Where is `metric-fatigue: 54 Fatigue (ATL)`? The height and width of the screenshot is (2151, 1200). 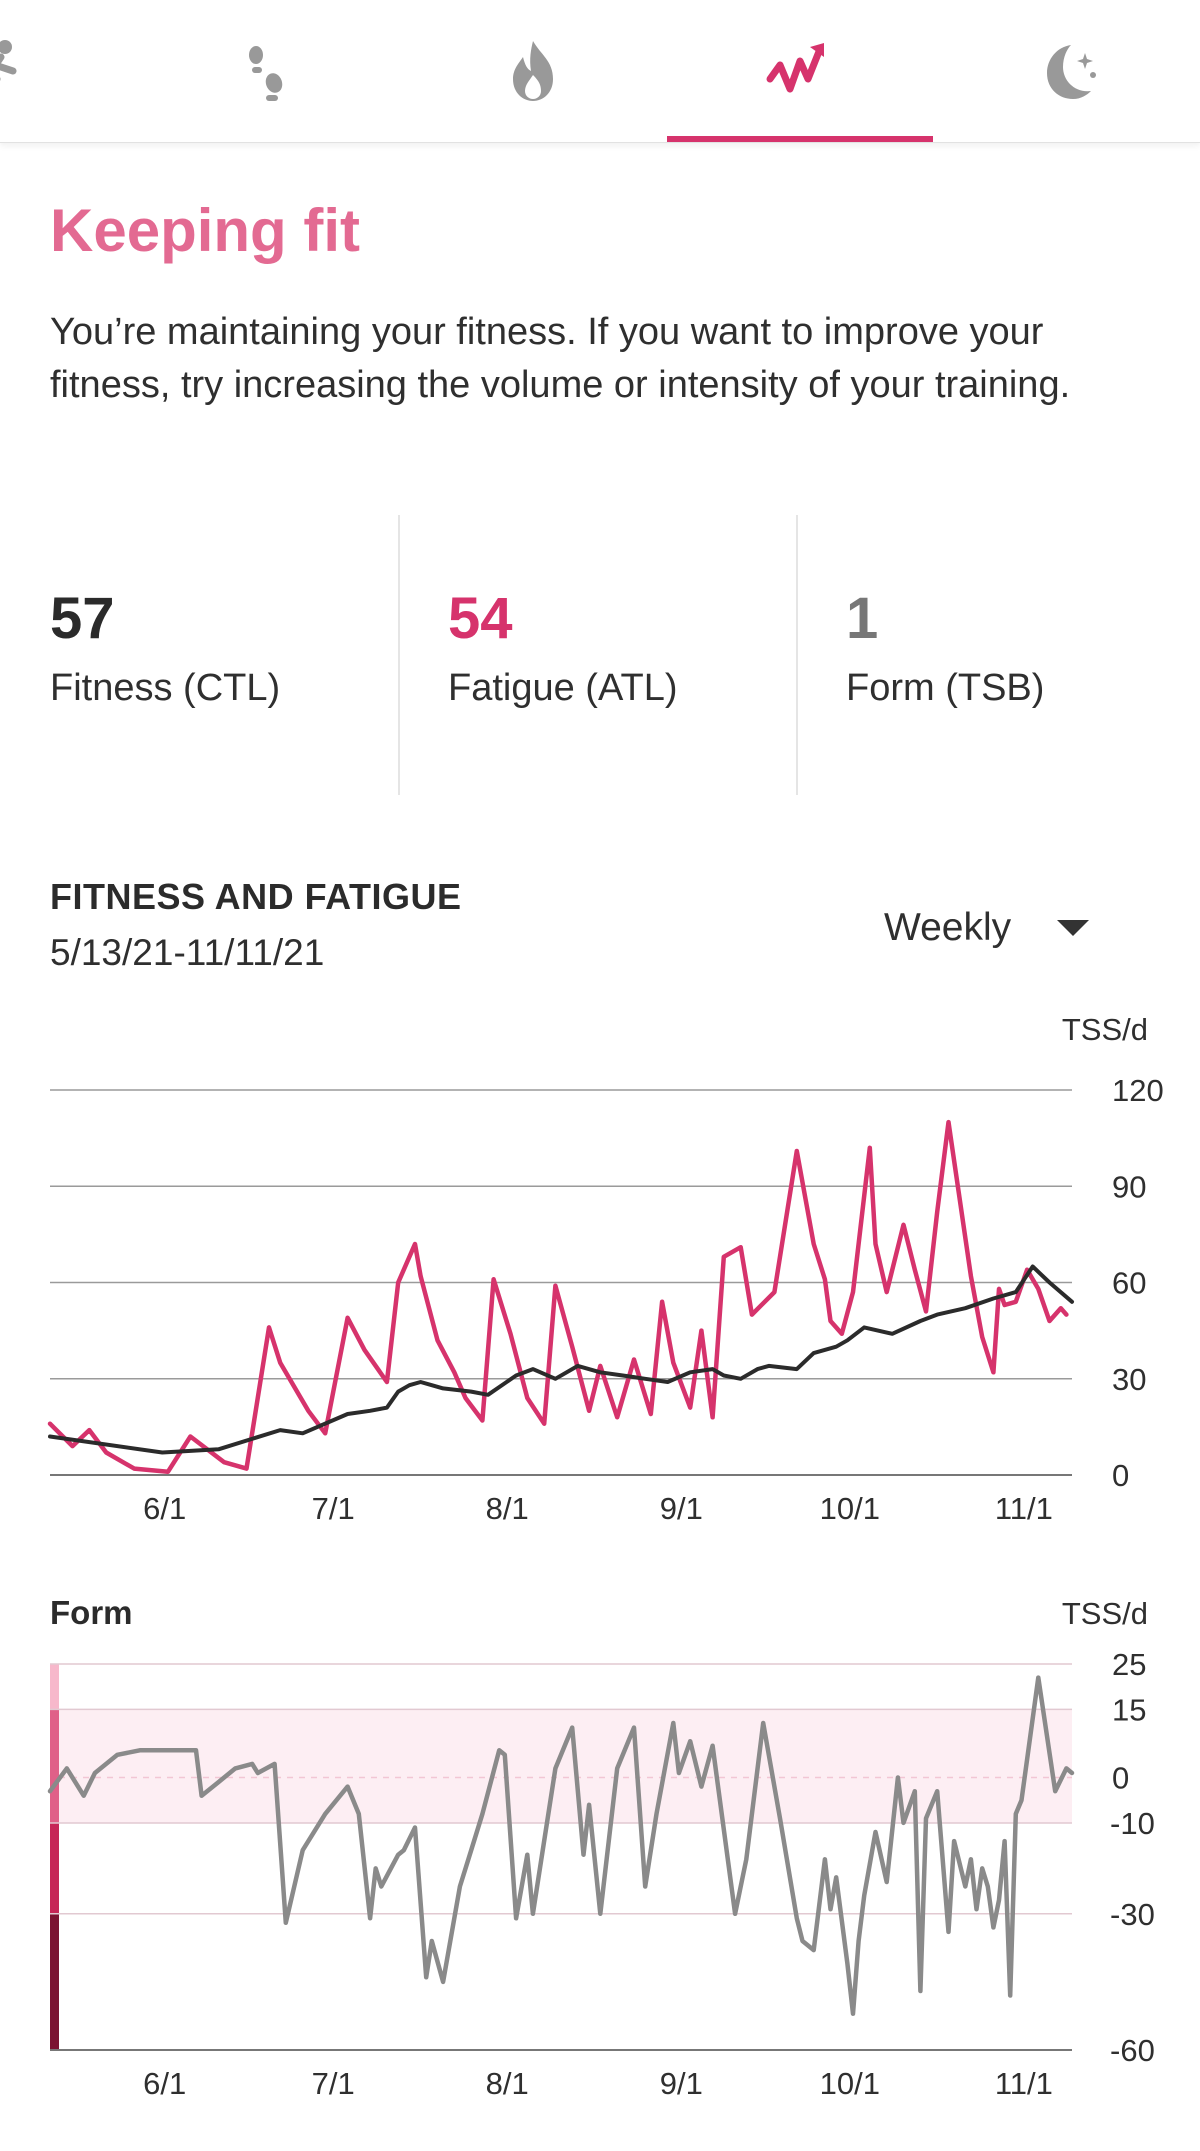
metric-fatigue: 54 Fatigue (ATL) is located at coordinates (598, 655).